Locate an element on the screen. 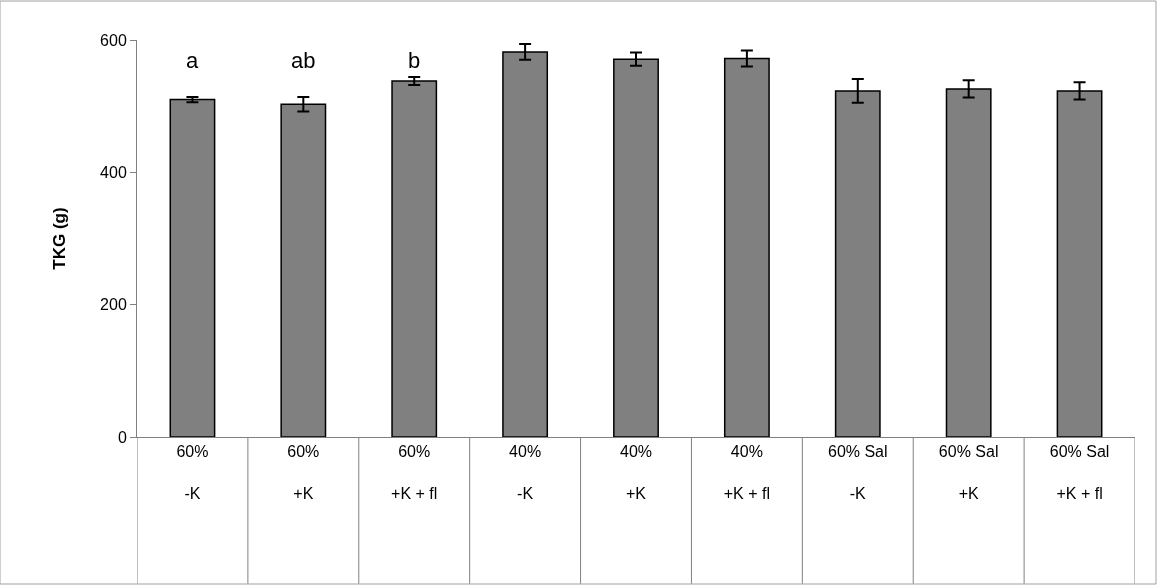  annotation: a is located at coordinates (192, 60).